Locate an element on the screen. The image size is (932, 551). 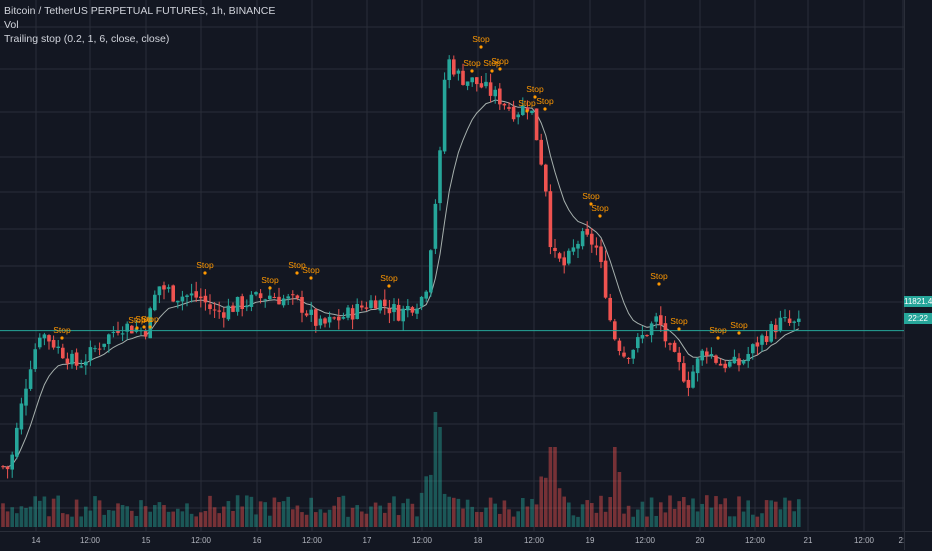
time-axis is located at coordinates (466, 541).